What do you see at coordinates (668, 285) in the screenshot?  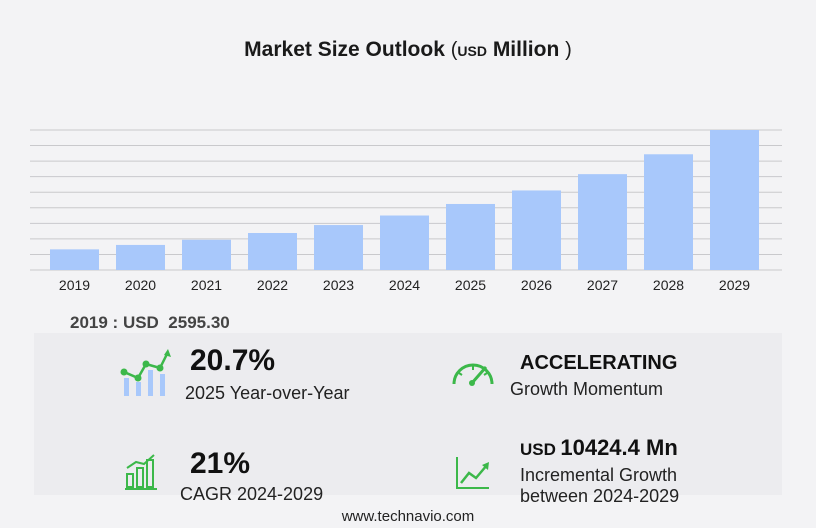 I see `x-tick-label: 2028` at bounding box center [668, 285].